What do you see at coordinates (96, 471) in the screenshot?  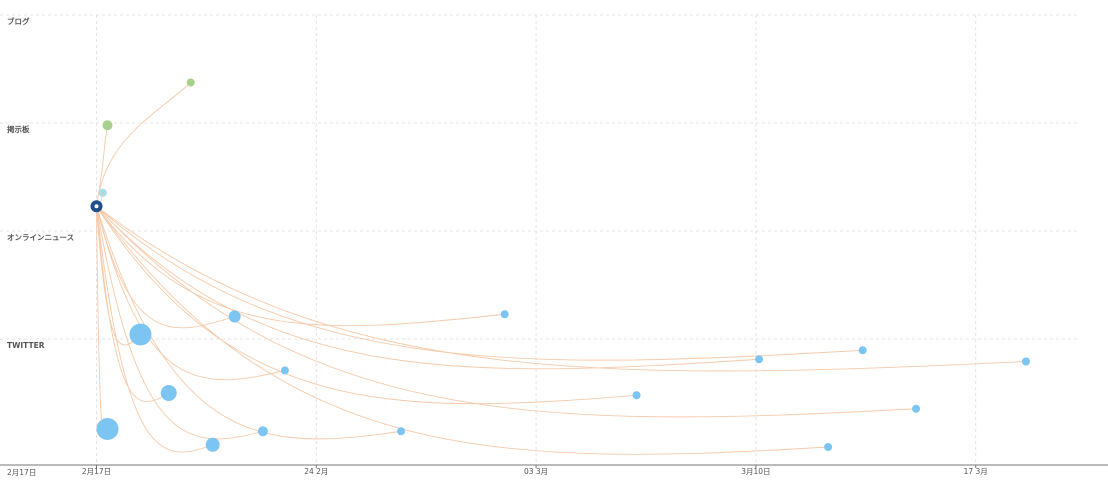 I see `x-tick-label: 2月17日` at bounding box center [96, 471].